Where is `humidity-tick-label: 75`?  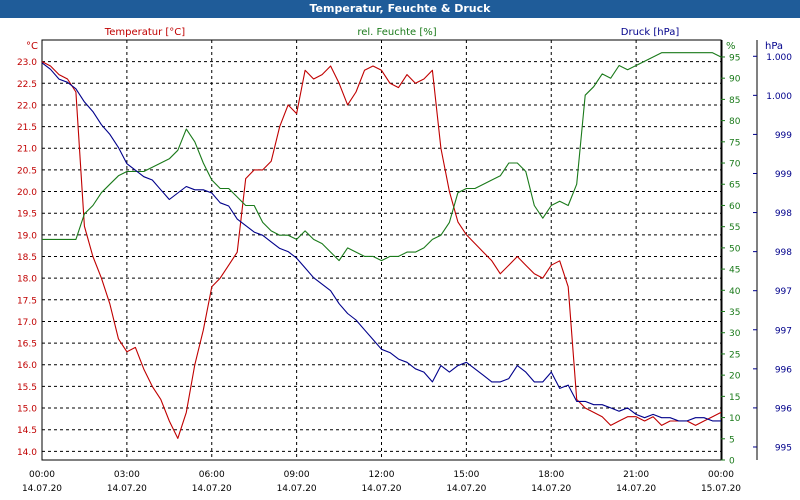 humidity-tick-label: 75 is located at coordinates (734, 143).